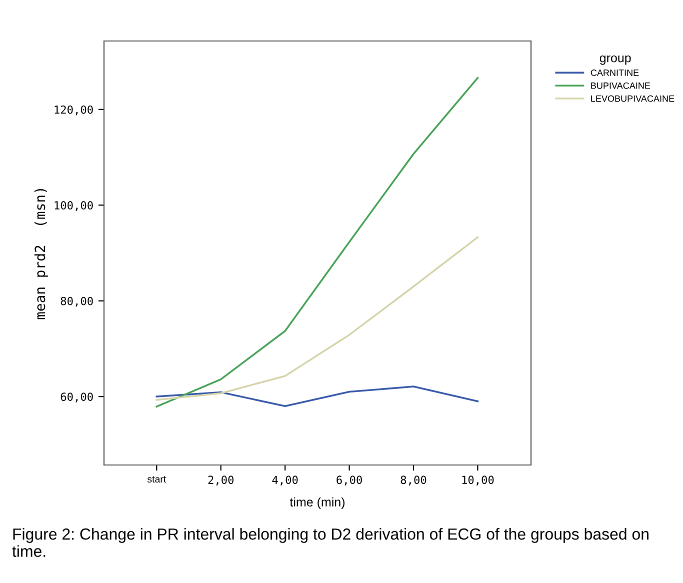 This screenshot has width=683, height=583. Describe the element at coordinates (614, 73) in the screenshot. I see `legend-label: CARNITINE` at that location.